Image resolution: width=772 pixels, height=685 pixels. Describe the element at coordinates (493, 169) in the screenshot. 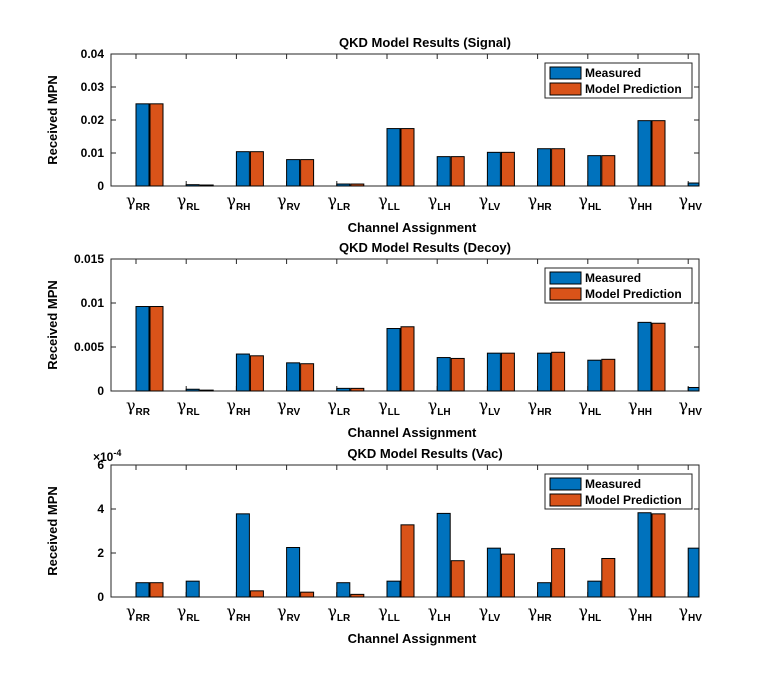

I see `bar-measured-LV` at that location.